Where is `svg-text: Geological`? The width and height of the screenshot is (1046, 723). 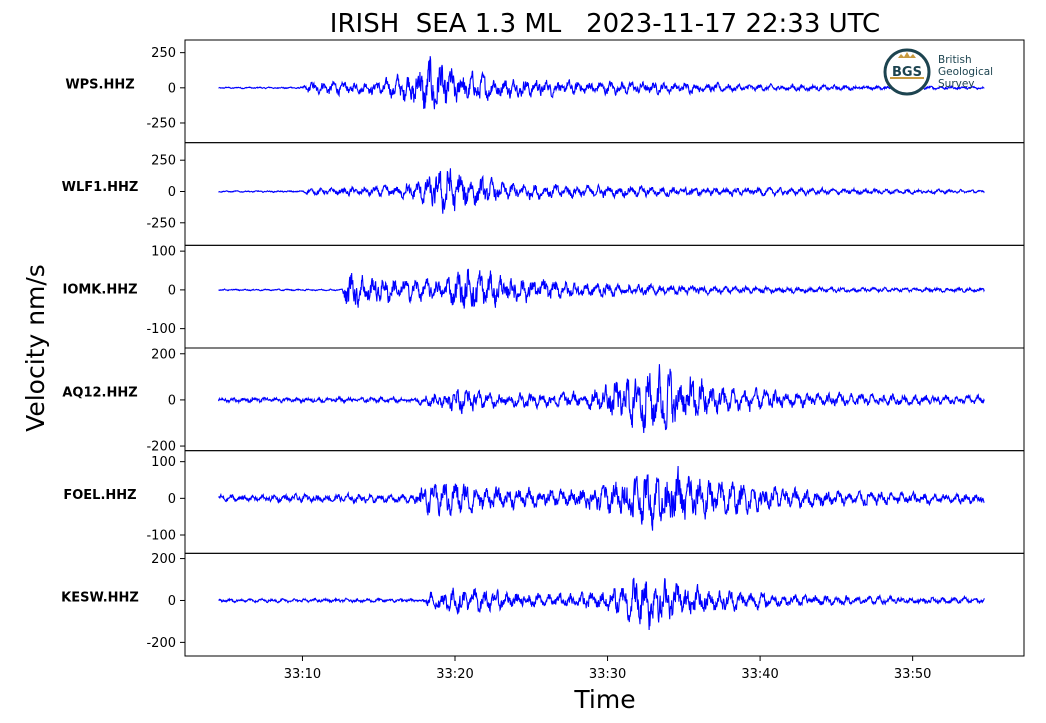
svg-text: Geological is located at coordinates (965, 72).